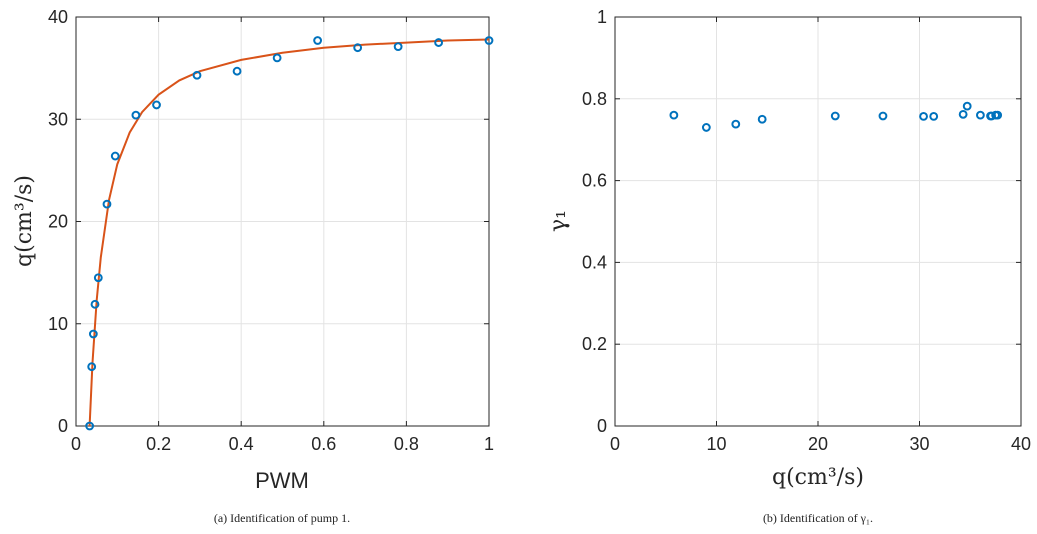 The height and width of the screenshot is (534, 1037). What do you see at coordinates (602, 17) in the screenshot?
I see `y-tick-label: 1` at bounding box center [602, 17].